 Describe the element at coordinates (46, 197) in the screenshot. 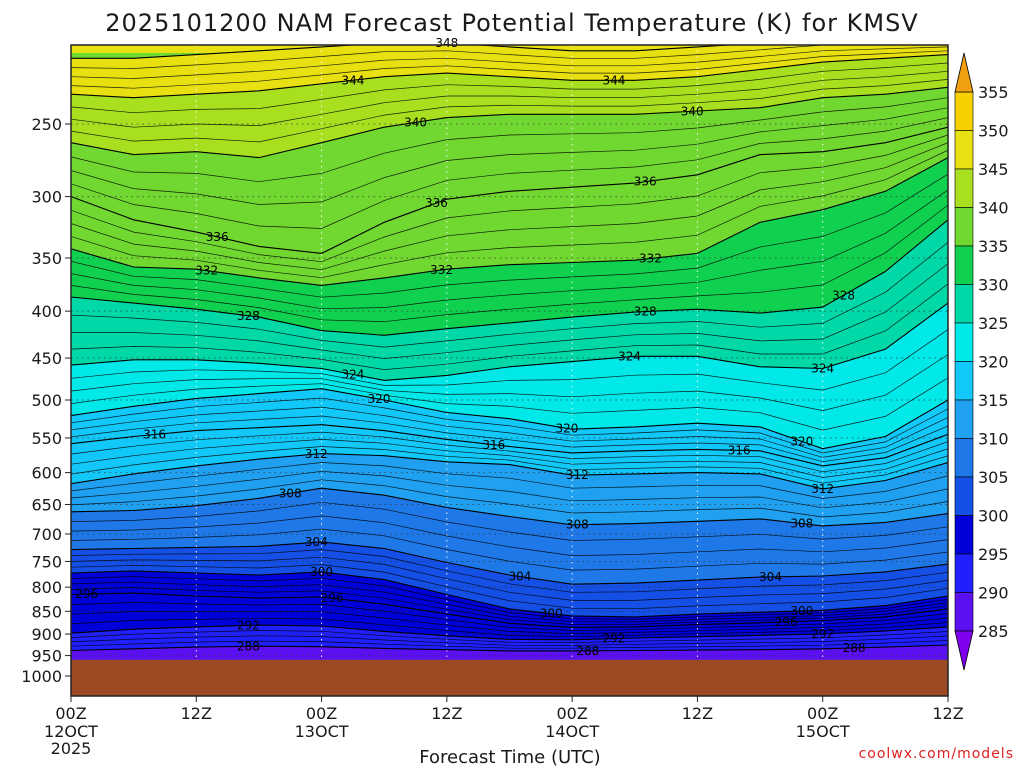

I see `y-tick-label-300: 300` at that location.